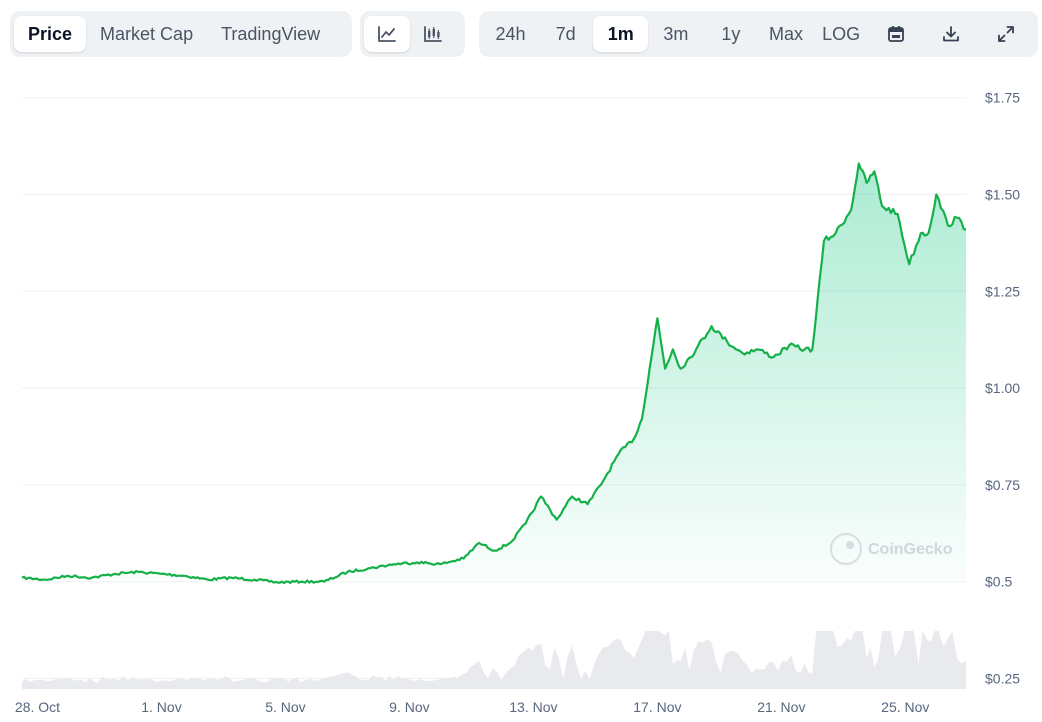 This screenshot has height=722, width=1042. What do you see at coordinates (657, 707) in the screenshot?
I see `x-tick-label: 17. Nov` at bounding box center [657, 707].